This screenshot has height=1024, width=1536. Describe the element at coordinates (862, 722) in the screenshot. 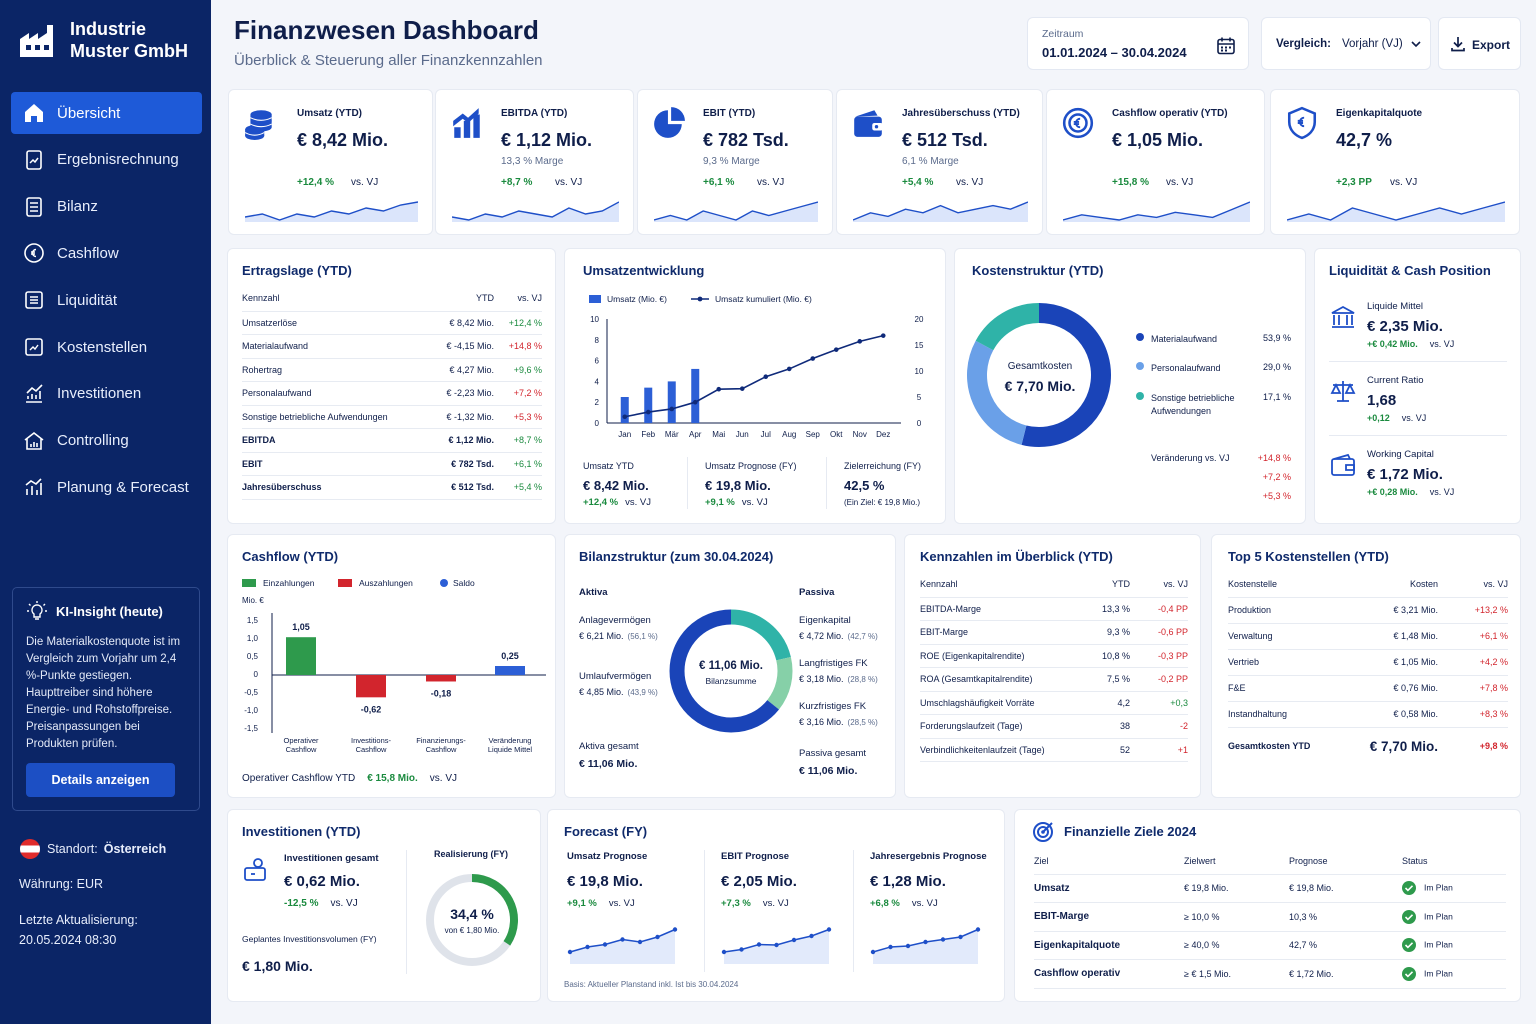

I see `passiva-item-pct: (28,5 %)` at that location.